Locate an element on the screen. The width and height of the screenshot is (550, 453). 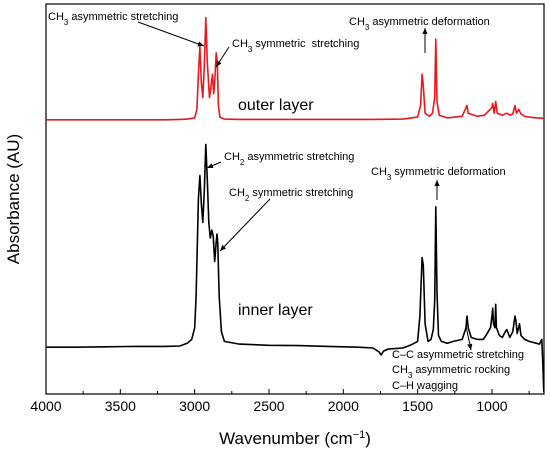
annotation-ch3-sym-stretching: CH3 symmetric stretching is located at coordinates (295, 46).